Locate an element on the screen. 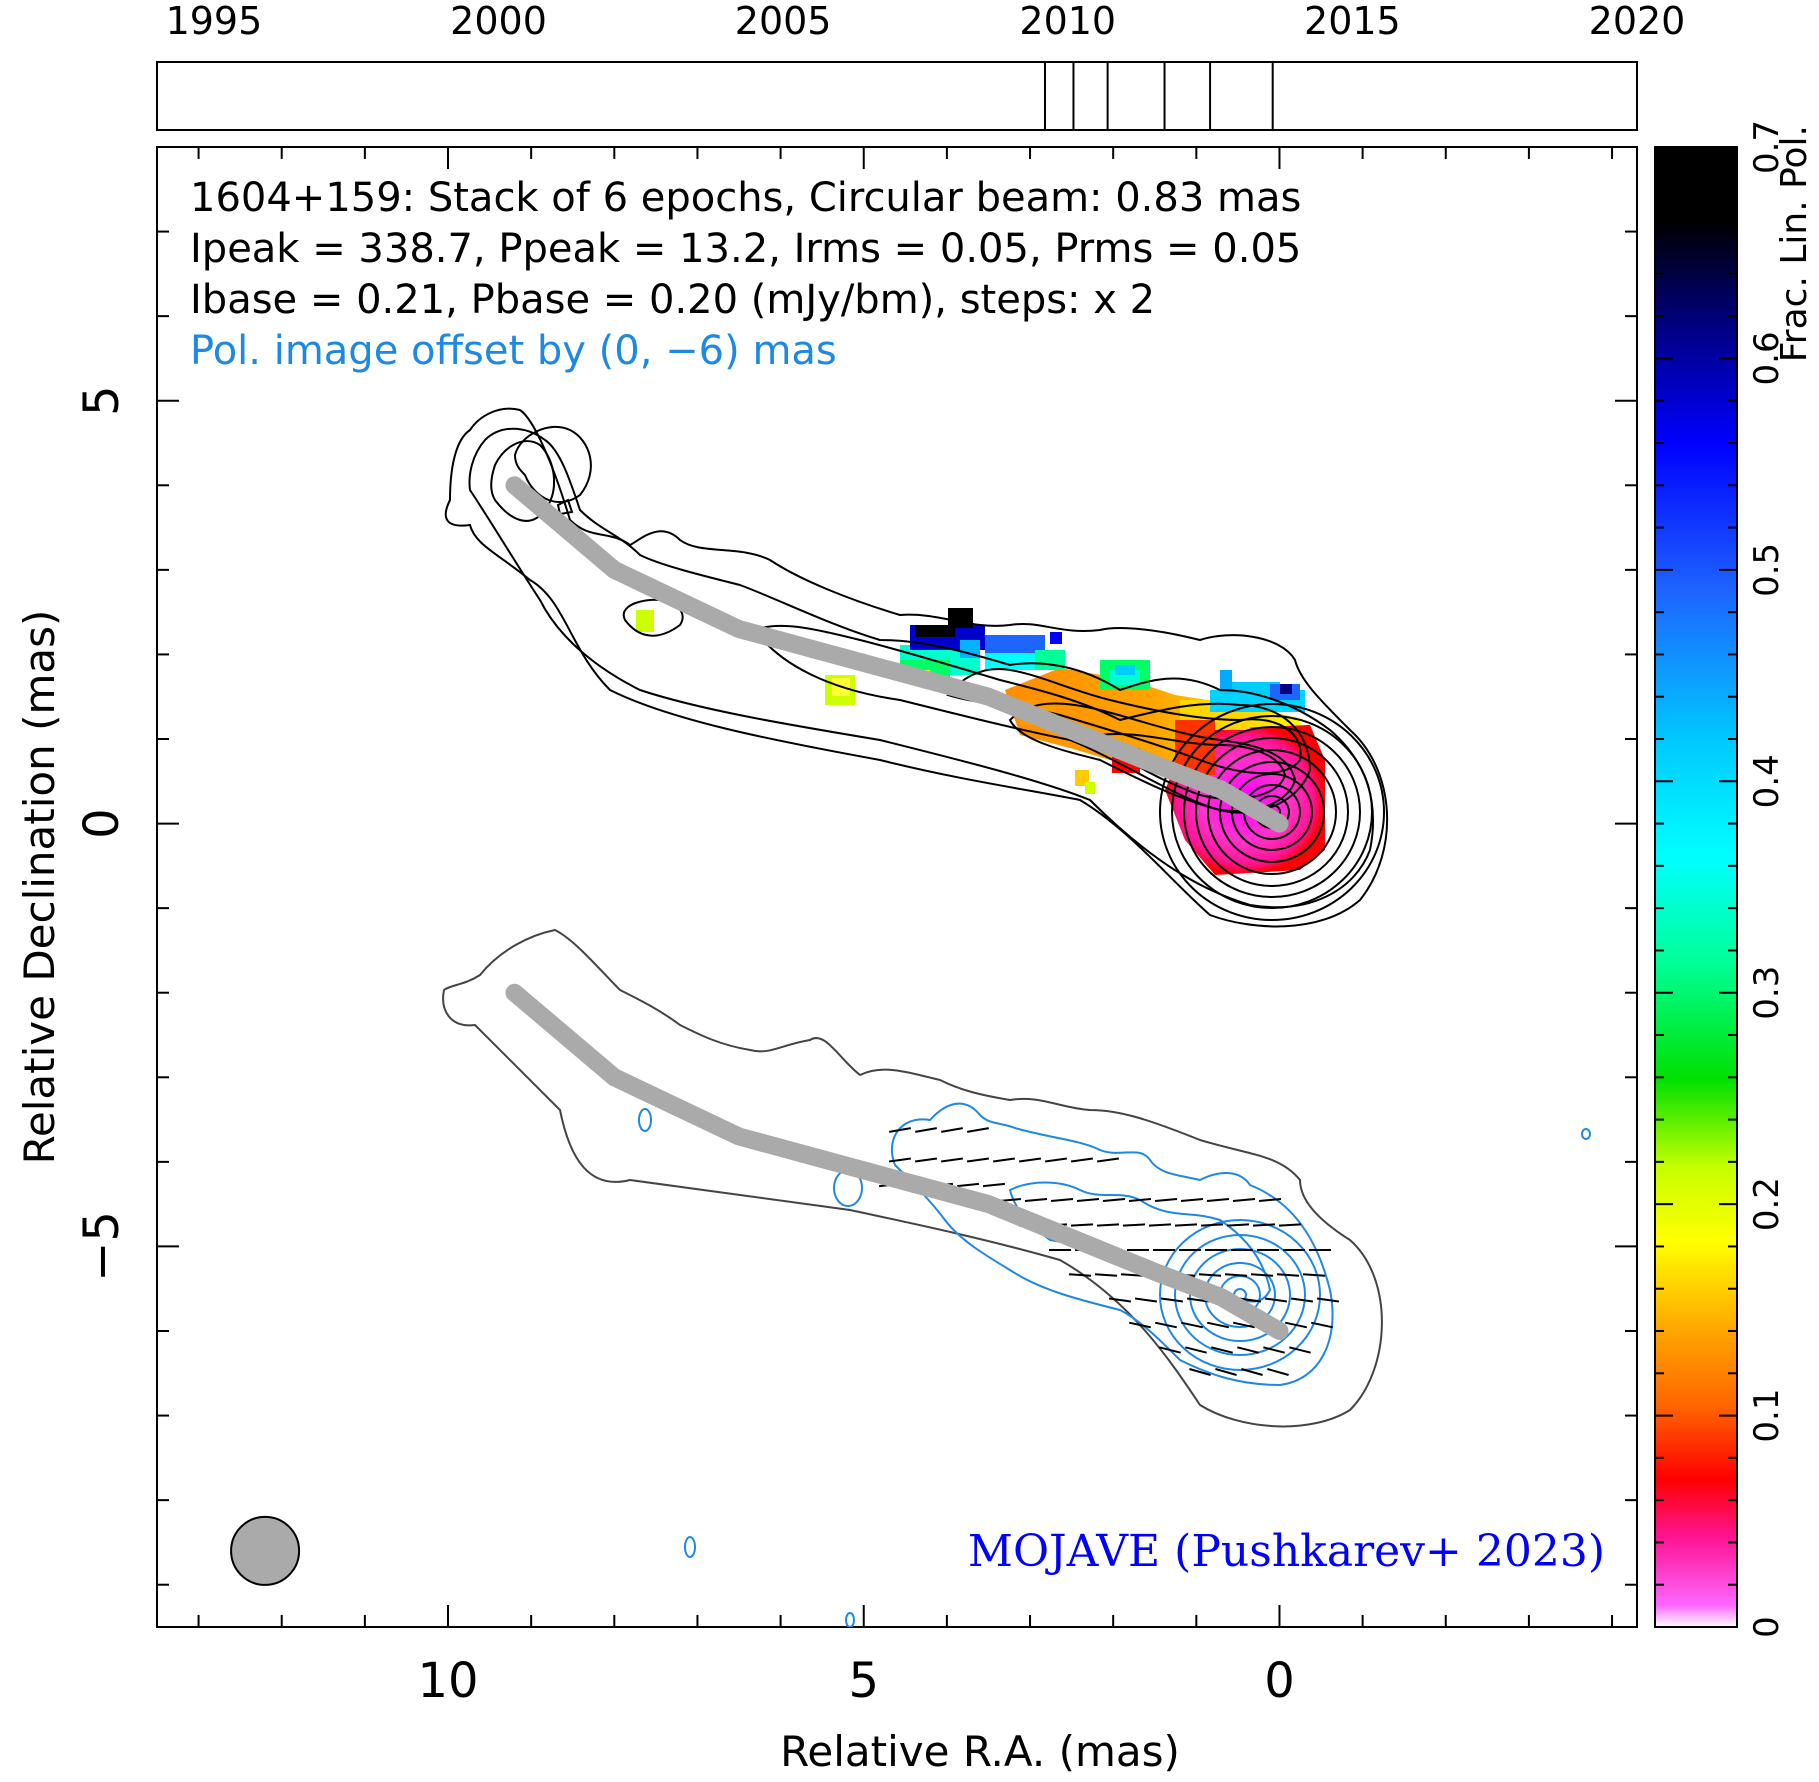 This screenshot has width=1819, height=1782. jet-ridge-line-offset is located at coordinates (897, 1161).